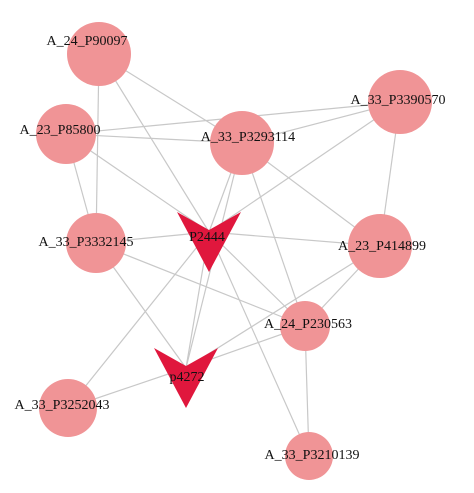 The height and width of the screenshot is (493, 474). What do you see at coordinates (62, 405) in the screenshot?
I see `node-label: A_33_P3252043` at bounding box center [62, 405].